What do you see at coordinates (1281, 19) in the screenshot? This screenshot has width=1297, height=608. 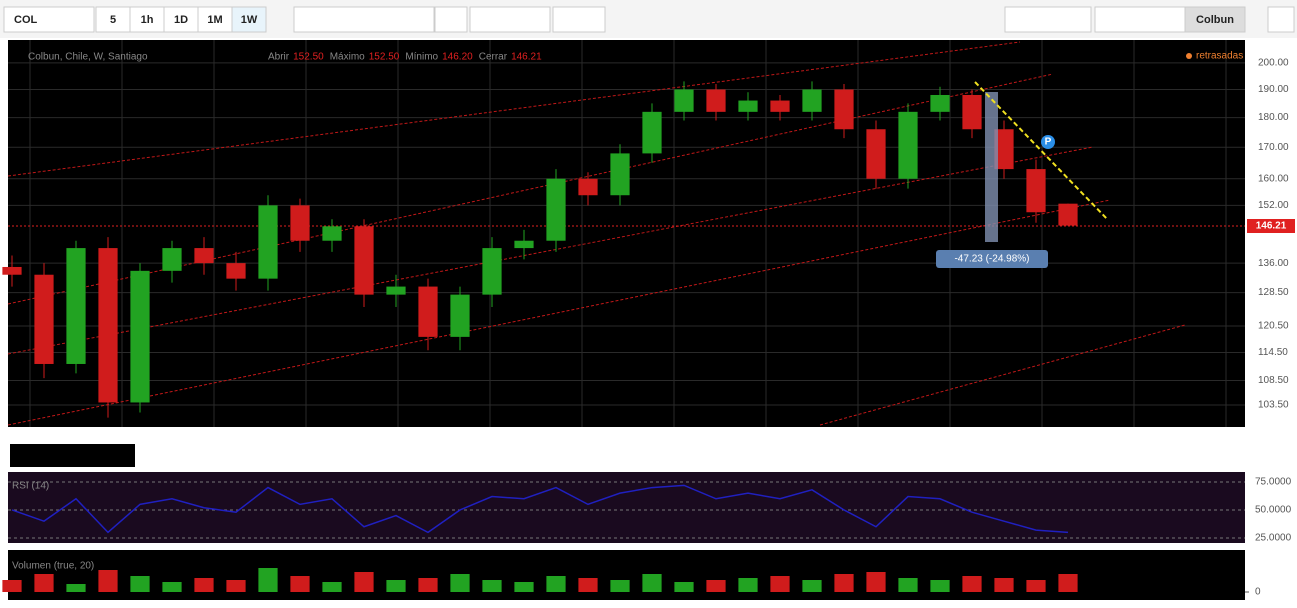 I see `fullscreen-button` at bounding box center [1281, 19].